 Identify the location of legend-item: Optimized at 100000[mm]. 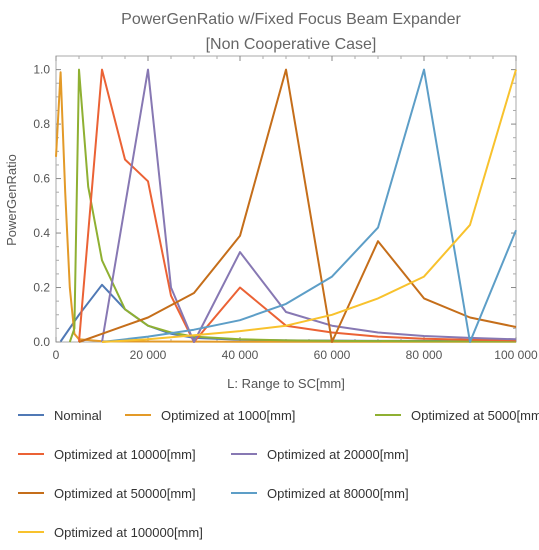
(110, 532).